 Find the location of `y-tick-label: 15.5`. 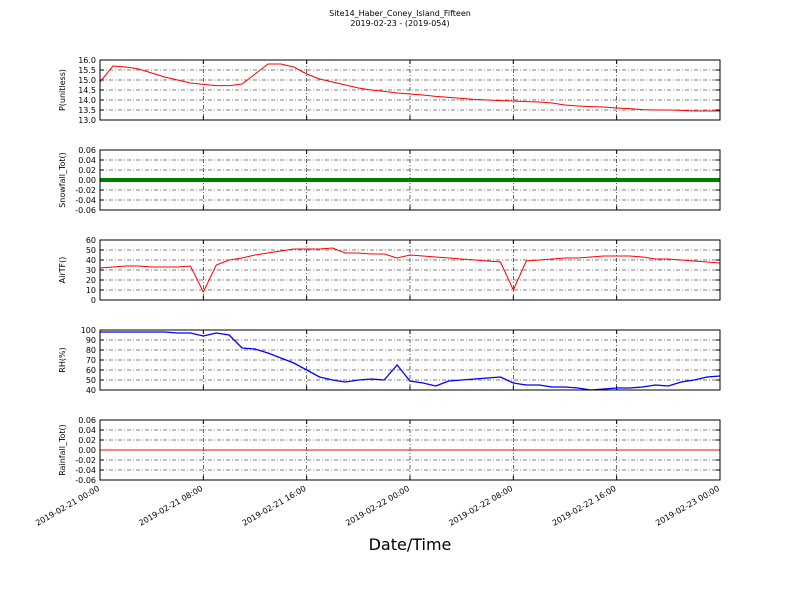

y-tick-label: 15.5 is located at coordinates (87, 70).